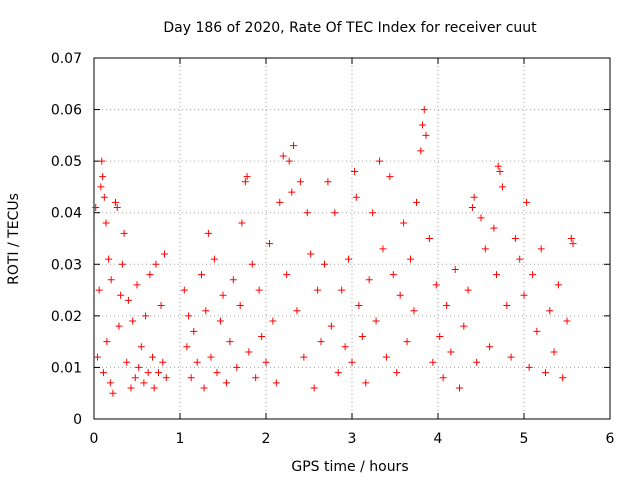 This screenshot has width=640, height=480. What do you see at coordinates (352, 439) in the screenshot?
I see `x-tick-labels: 0 1 2 3 4 5 6` at bounding box center [352, 439].